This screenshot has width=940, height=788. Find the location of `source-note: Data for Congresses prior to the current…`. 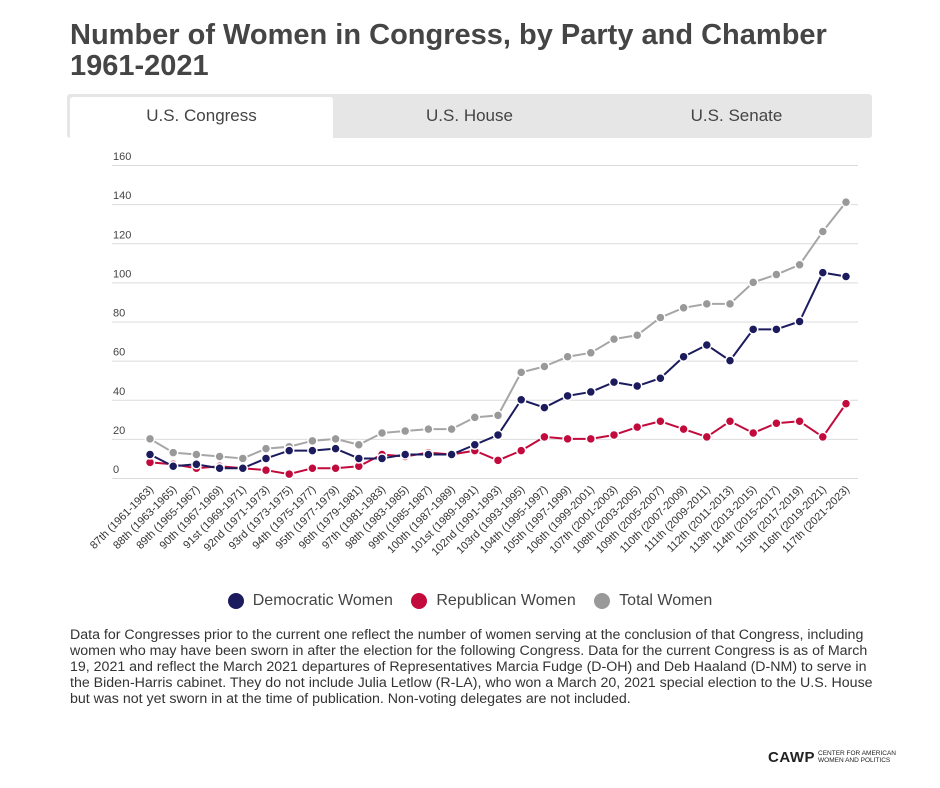

source-note: Data for Congresses prior to the current… is located at coordinates (471, 667).